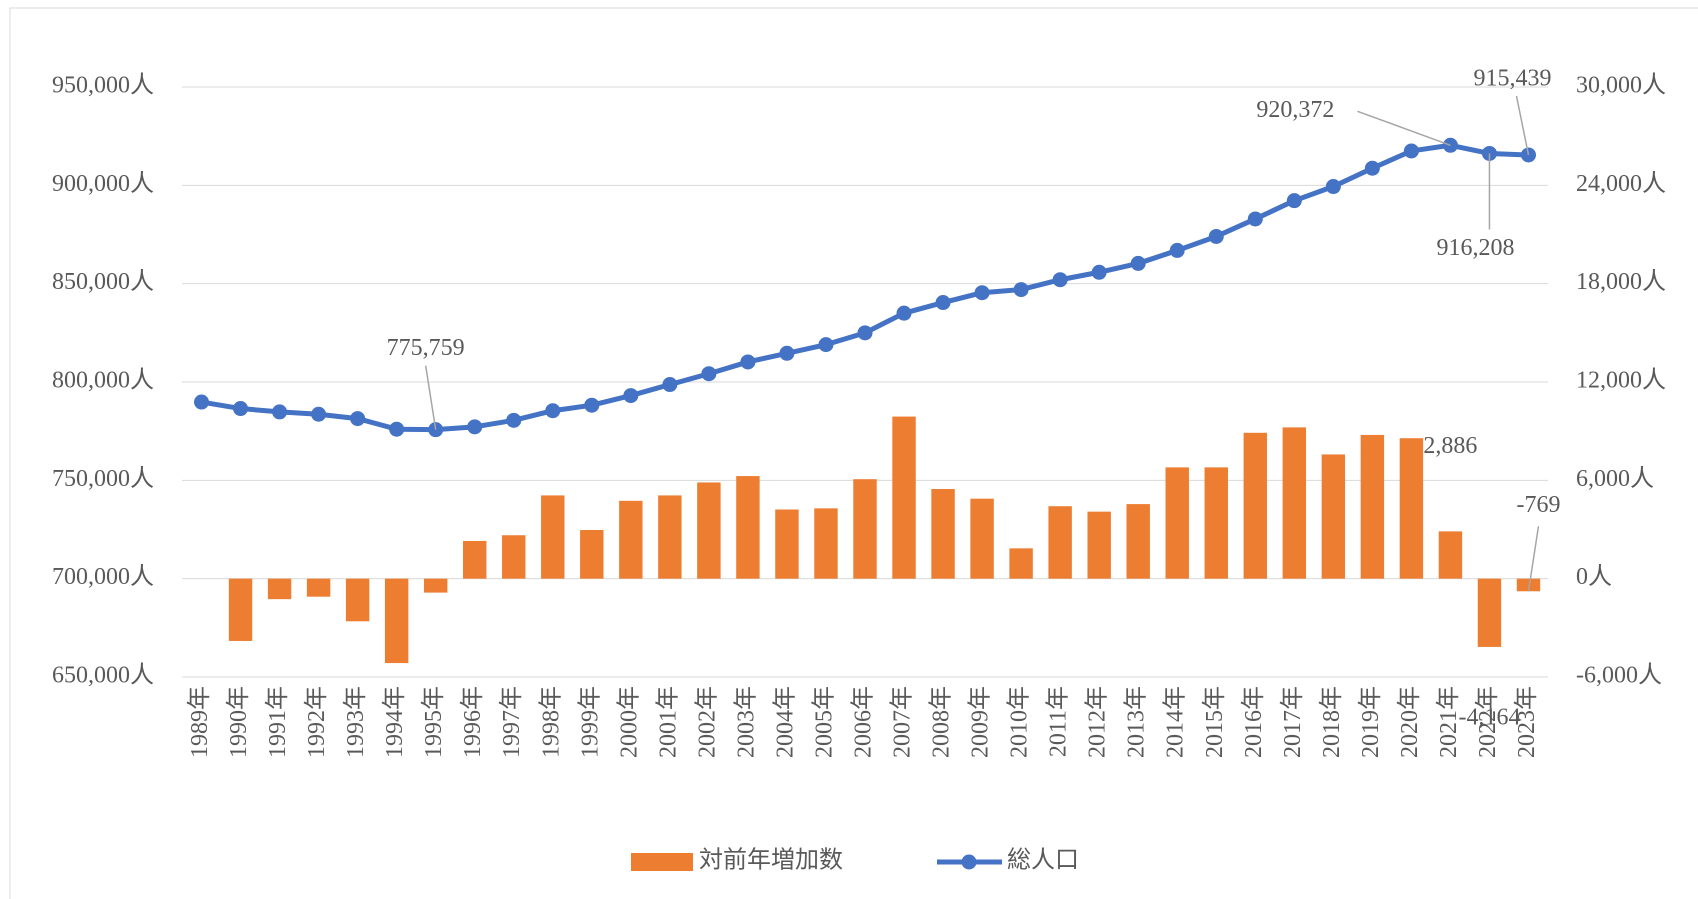 This screenshot has width=1698, height=899. What do you see at coordinates (511, 722) in the screenshot?
I see `x-tick-label: 1997年` at bounding box center [511, 722].